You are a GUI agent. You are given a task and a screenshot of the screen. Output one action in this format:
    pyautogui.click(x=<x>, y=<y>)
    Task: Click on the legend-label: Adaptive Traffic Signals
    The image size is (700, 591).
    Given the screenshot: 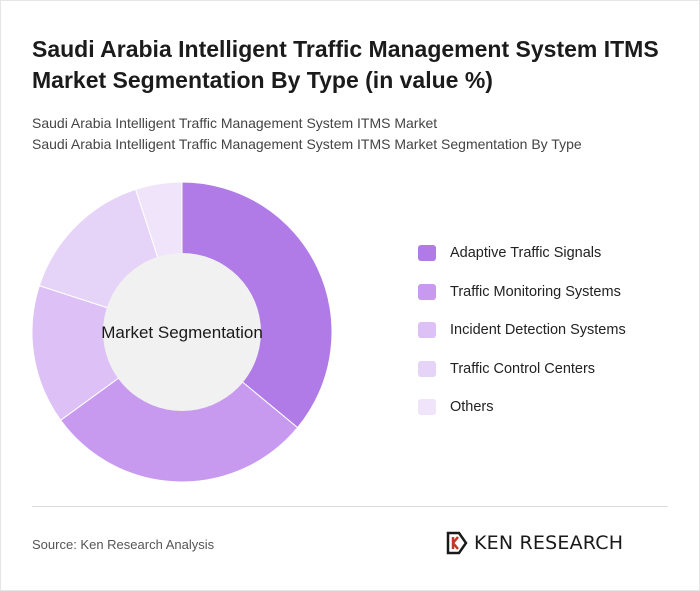 What is the action you would take?
    pyautogui.click(x=526, y=253)
    